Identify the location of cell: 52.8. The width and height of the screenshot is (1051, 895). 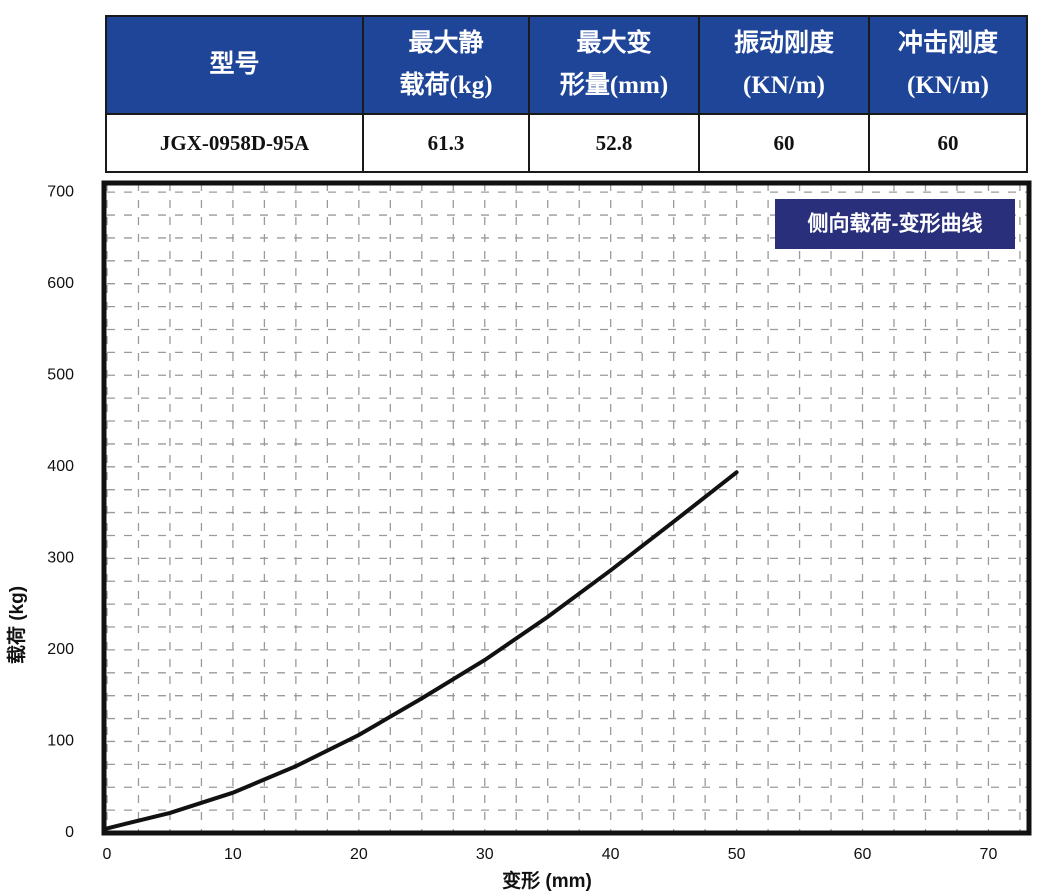
(614, 143).